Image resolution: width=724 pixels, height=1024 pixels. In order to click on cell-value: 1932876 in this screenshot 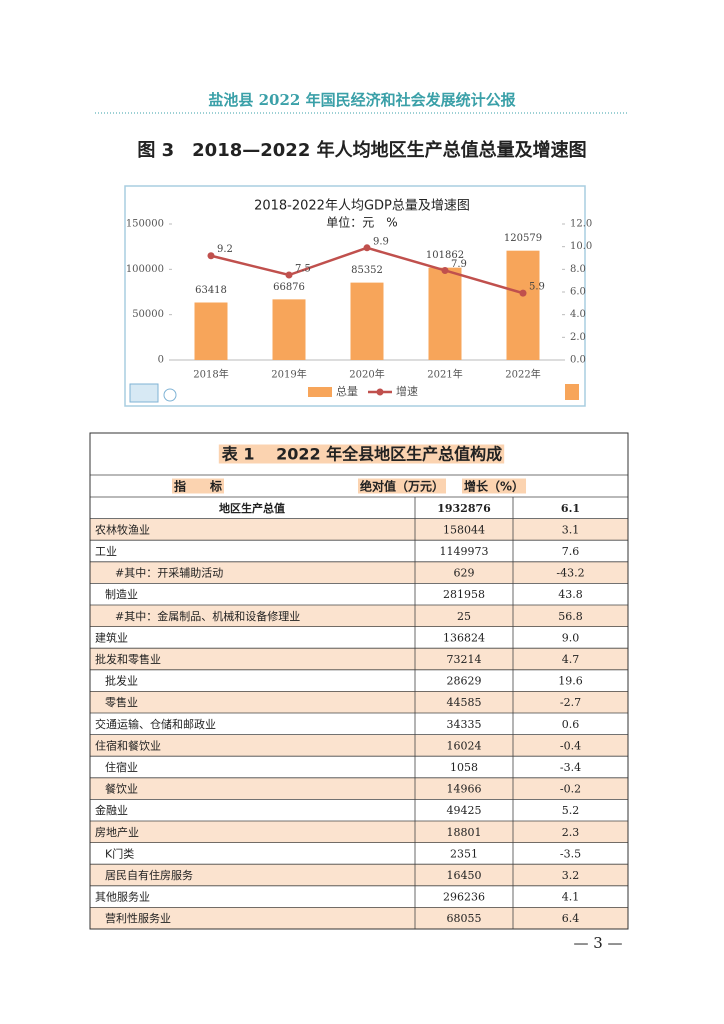, I will do `click(464, 508)`.